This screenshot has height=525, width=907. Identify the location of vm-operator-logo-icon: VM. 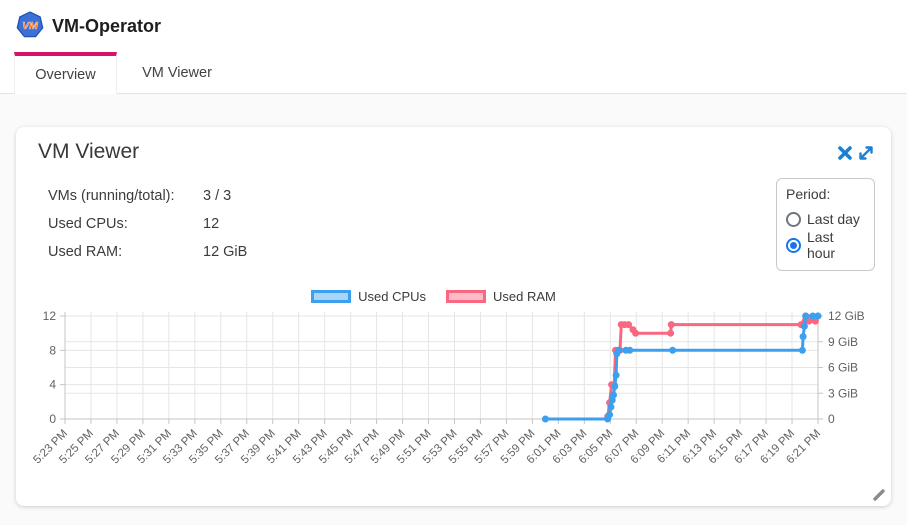
(30, 24).